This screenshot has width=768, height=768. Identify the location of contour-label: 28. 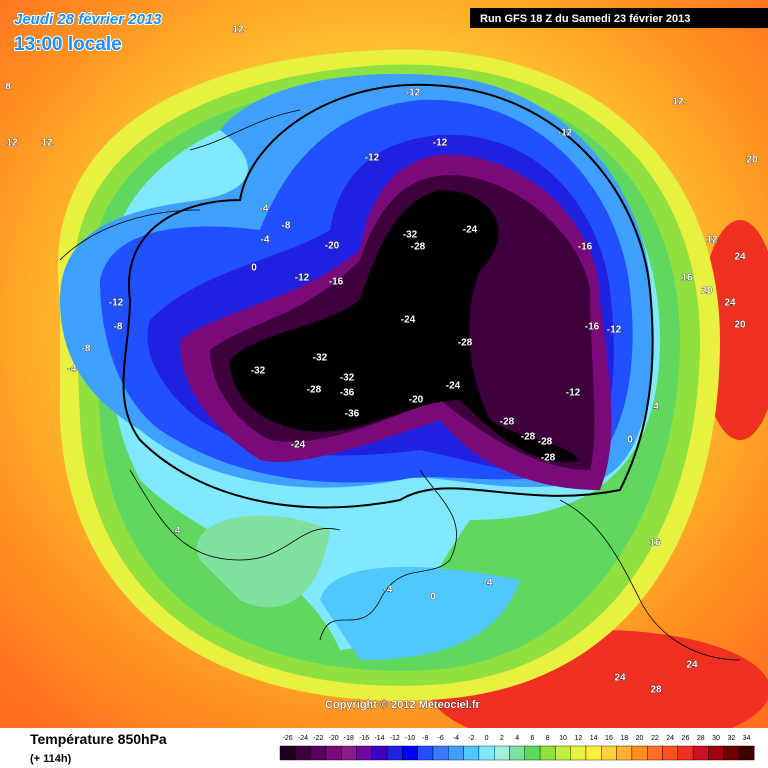
(656, 690).